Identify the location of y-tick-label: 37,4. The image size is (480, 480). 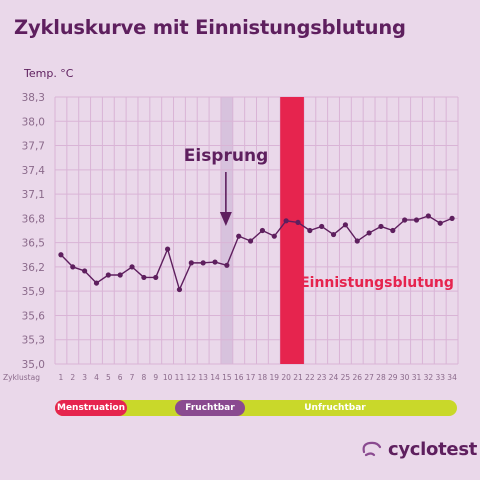
(34, 171).